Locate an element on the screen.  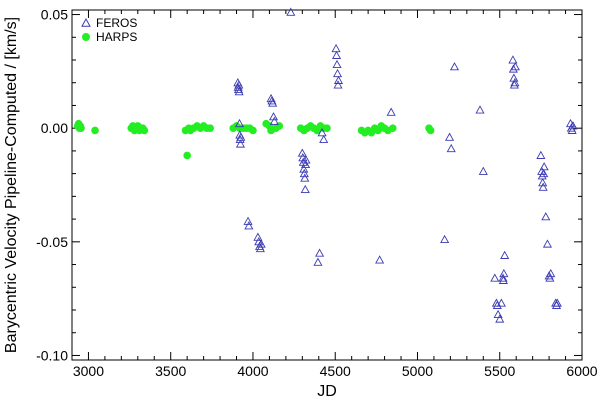
x-tick-label: 4000 is located at coordinates (252, 371).